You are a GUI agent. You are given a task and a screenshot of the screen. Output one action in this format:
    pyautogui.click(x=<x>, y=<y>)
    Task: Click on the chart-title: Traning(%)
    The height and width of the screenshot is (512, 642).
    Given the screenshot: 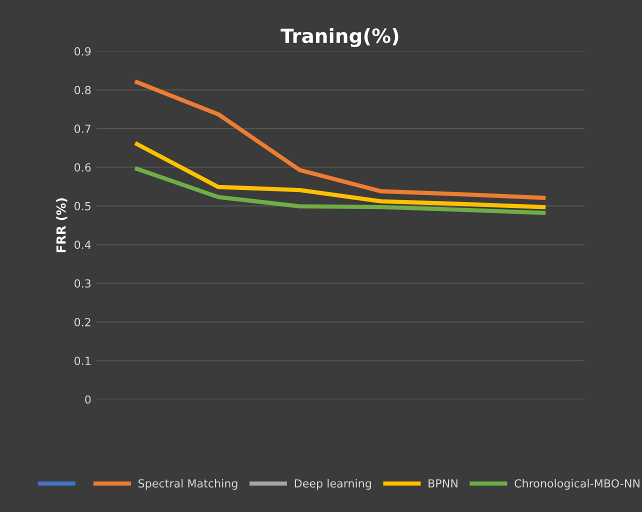 What is the action you would take?
    pyautogui.click(x=339, y=38)
    